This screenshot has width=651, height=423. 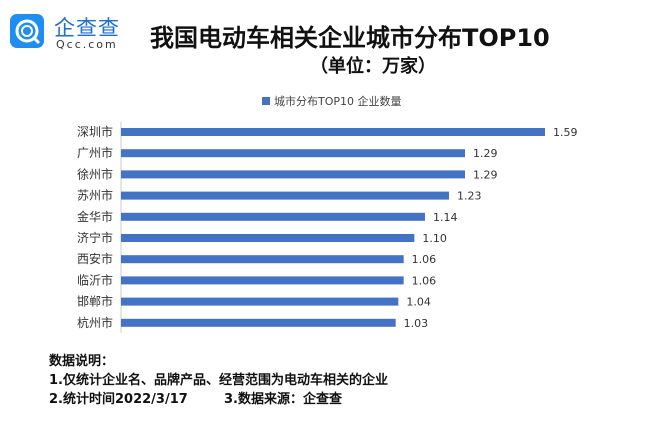 I want to click on qcc-logo-icon, so click(x=28, y=32).